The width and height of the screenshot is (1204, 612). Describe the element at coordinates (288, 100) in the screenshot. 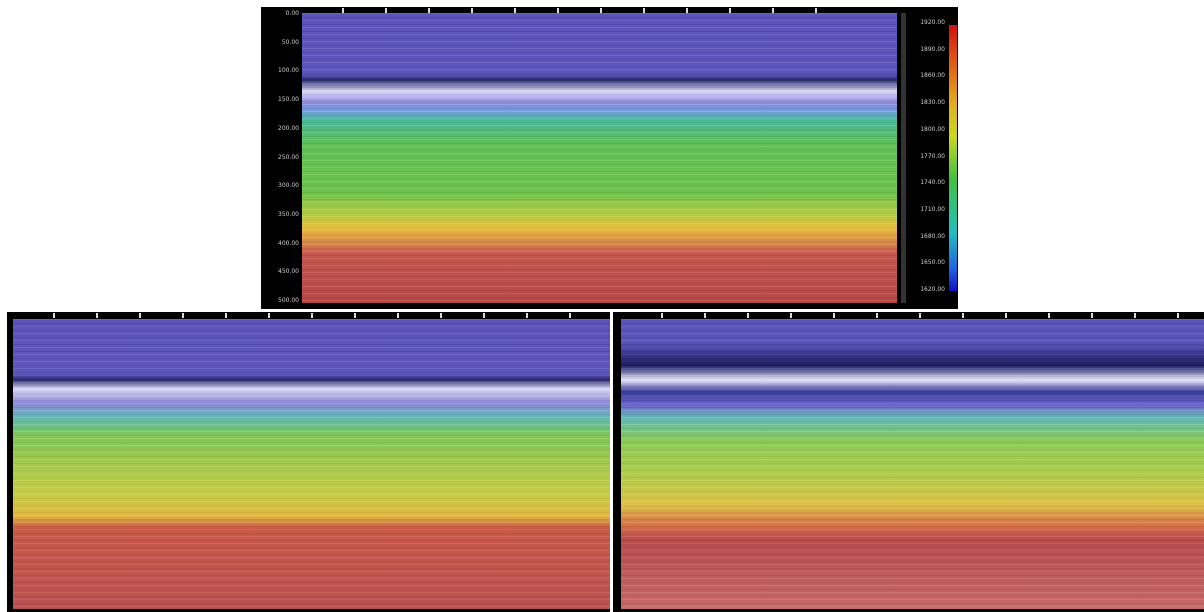

I see `tick-label: 150.00` at that location.